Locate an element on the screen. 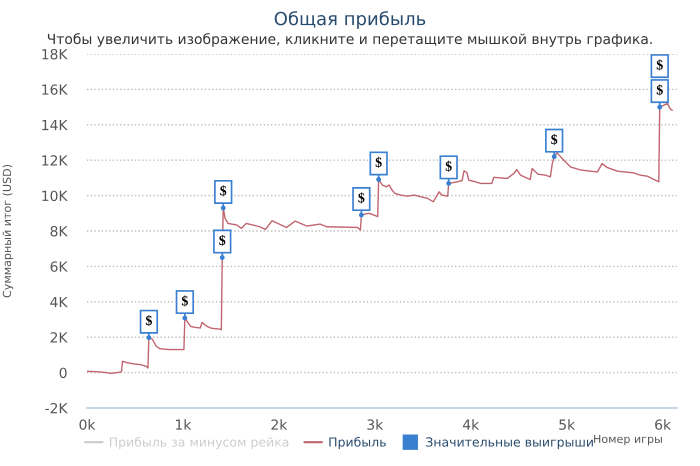 The width and height of the screenshot is (700, 466). x-axis-title: Номер игры is located at coordinates (628, 440).